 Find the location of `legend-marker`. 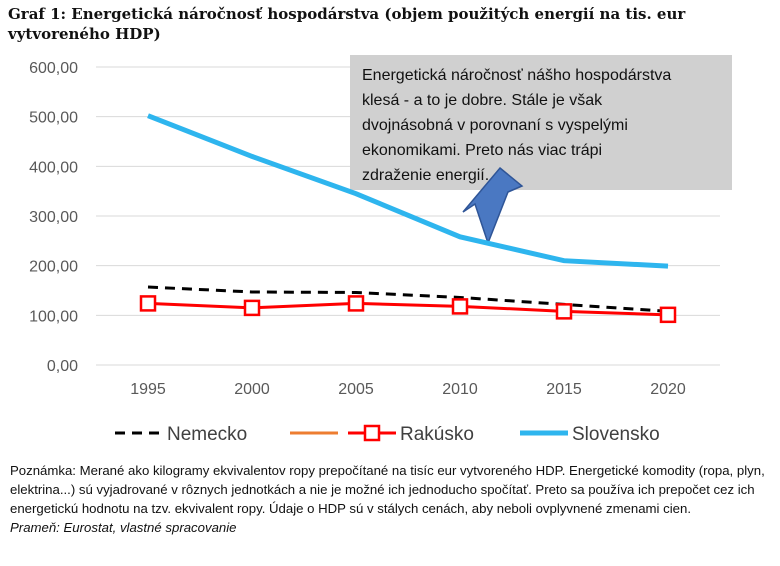

legend-marker is located at coordinates (372, 433).